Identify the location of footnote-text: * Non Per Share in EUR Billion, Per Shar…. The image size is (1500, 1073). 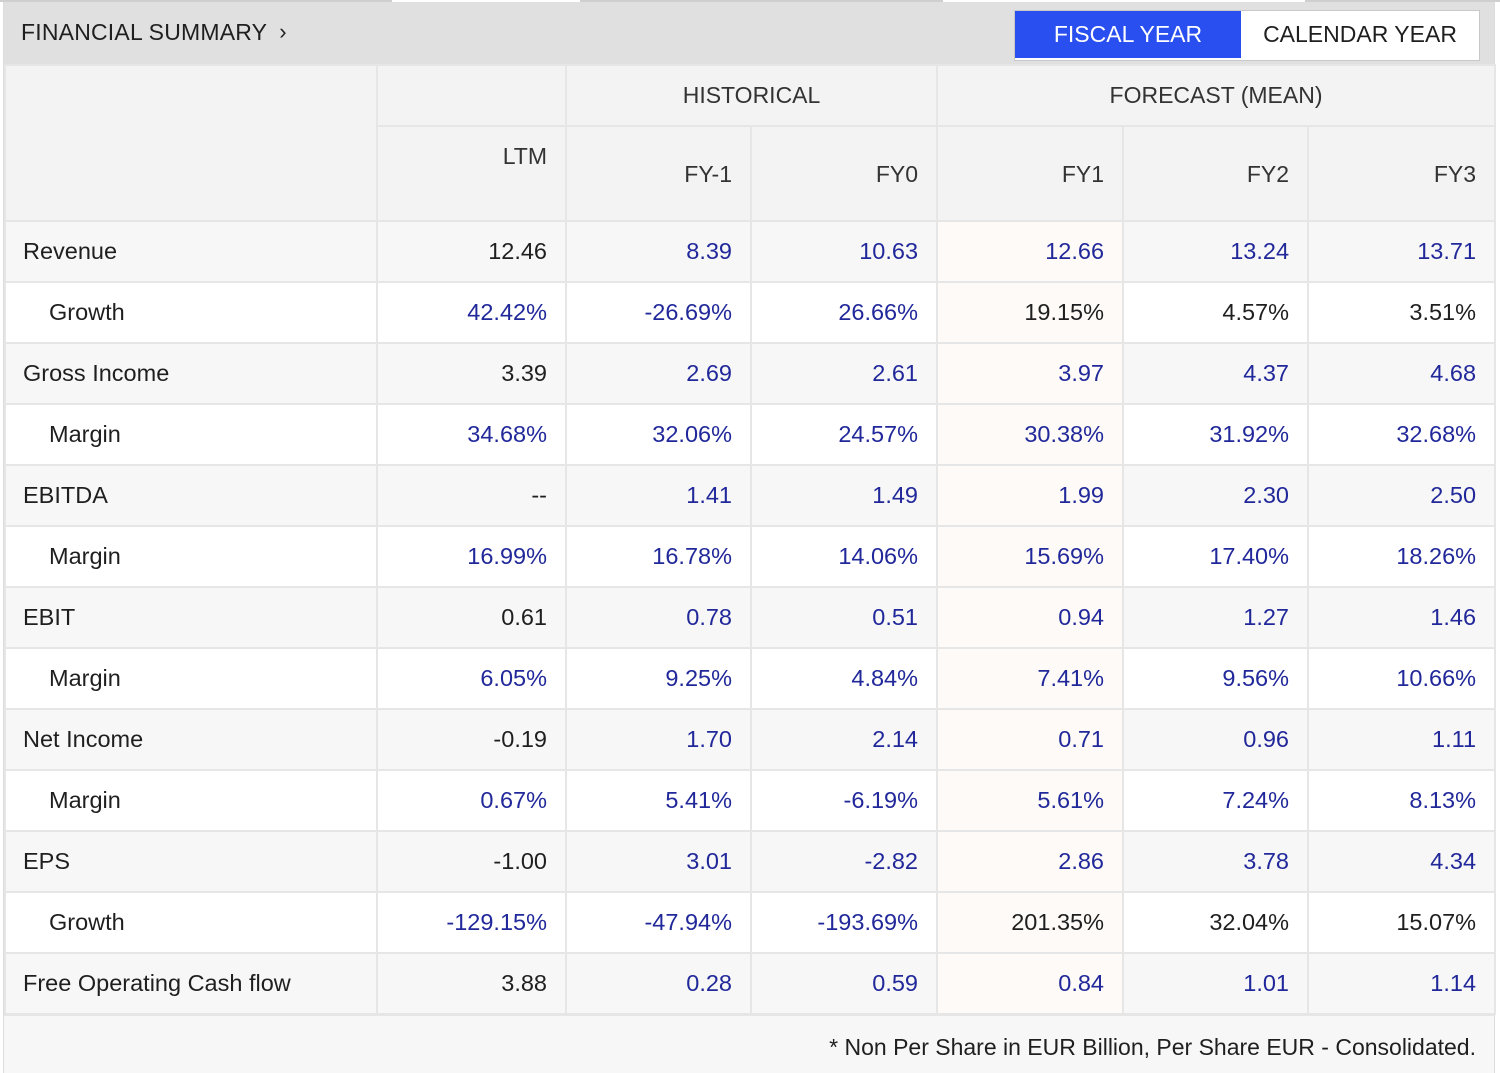
(1152, 1047).